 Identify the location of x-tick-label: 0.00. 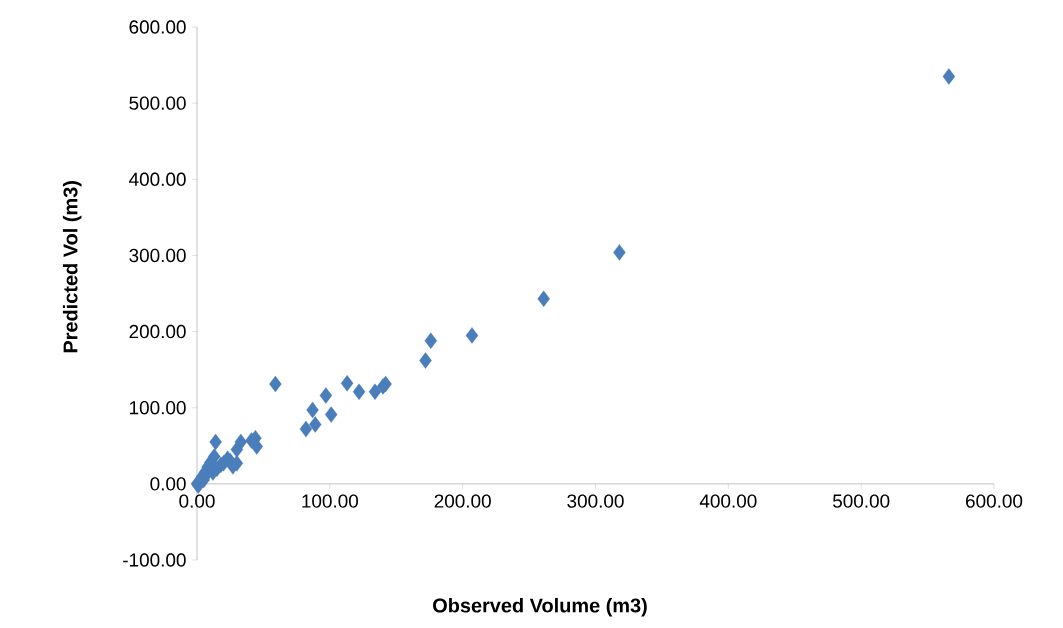
(197, 501).